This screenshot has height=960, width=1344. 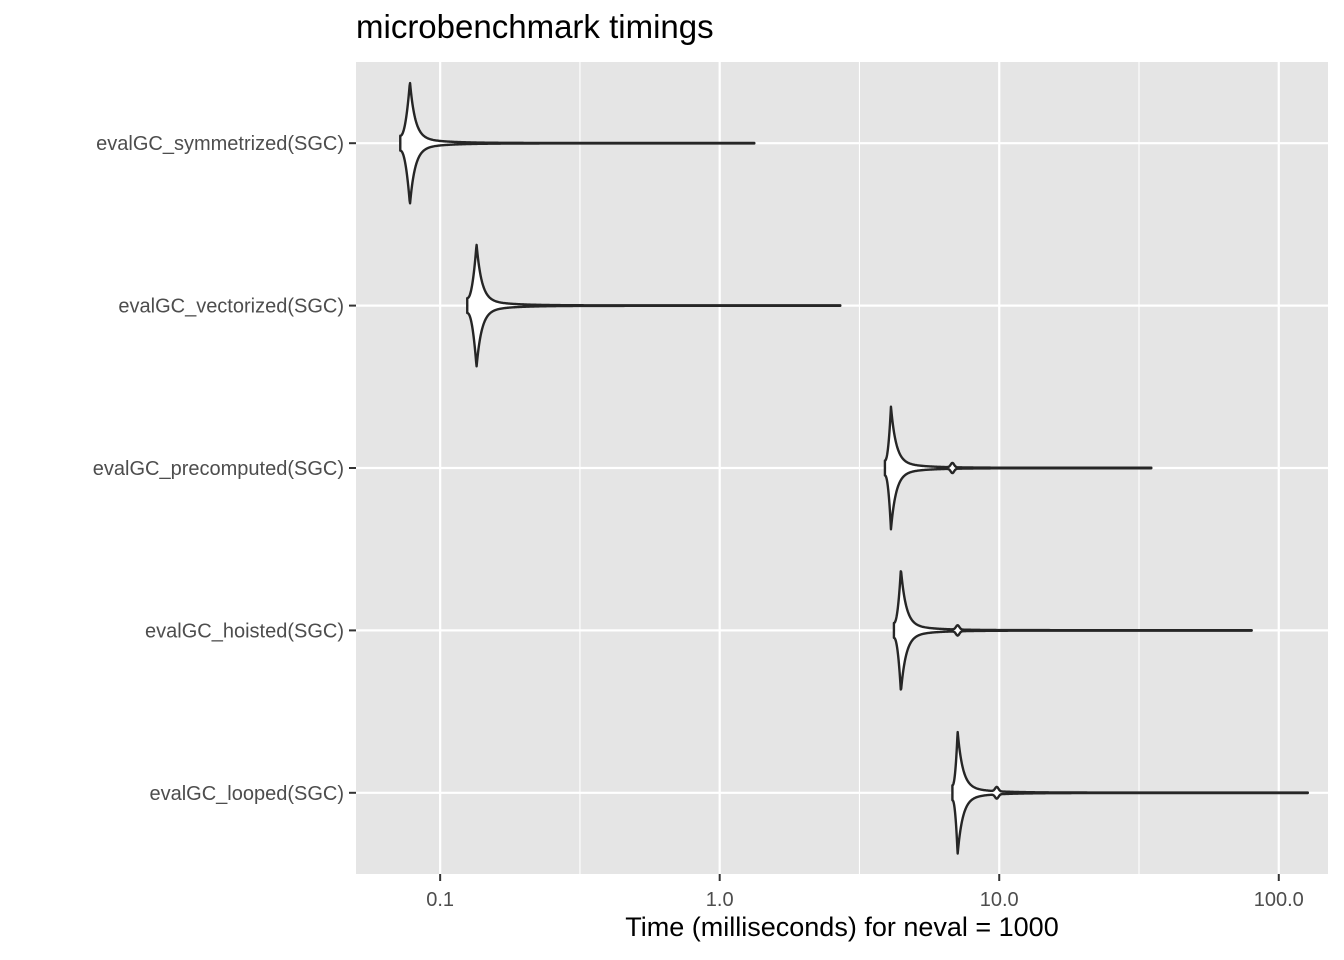 I want to click on x-tick-label: 0.1, so click(x=440, y=900).